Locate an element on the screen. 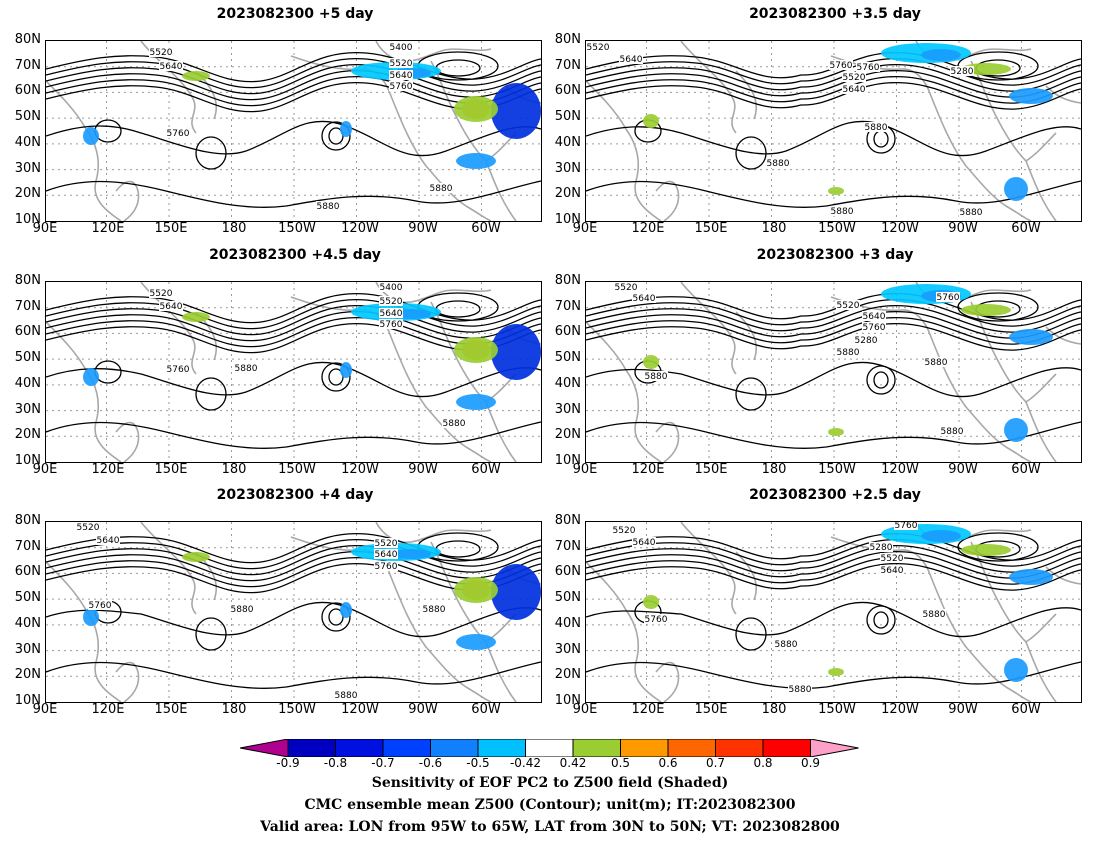 This screenshot has height=850, width=1100. map-panel: 5520 5640 5520 5640 5760 5760 5880 5880 5880 is located at coordinates (293, 612).